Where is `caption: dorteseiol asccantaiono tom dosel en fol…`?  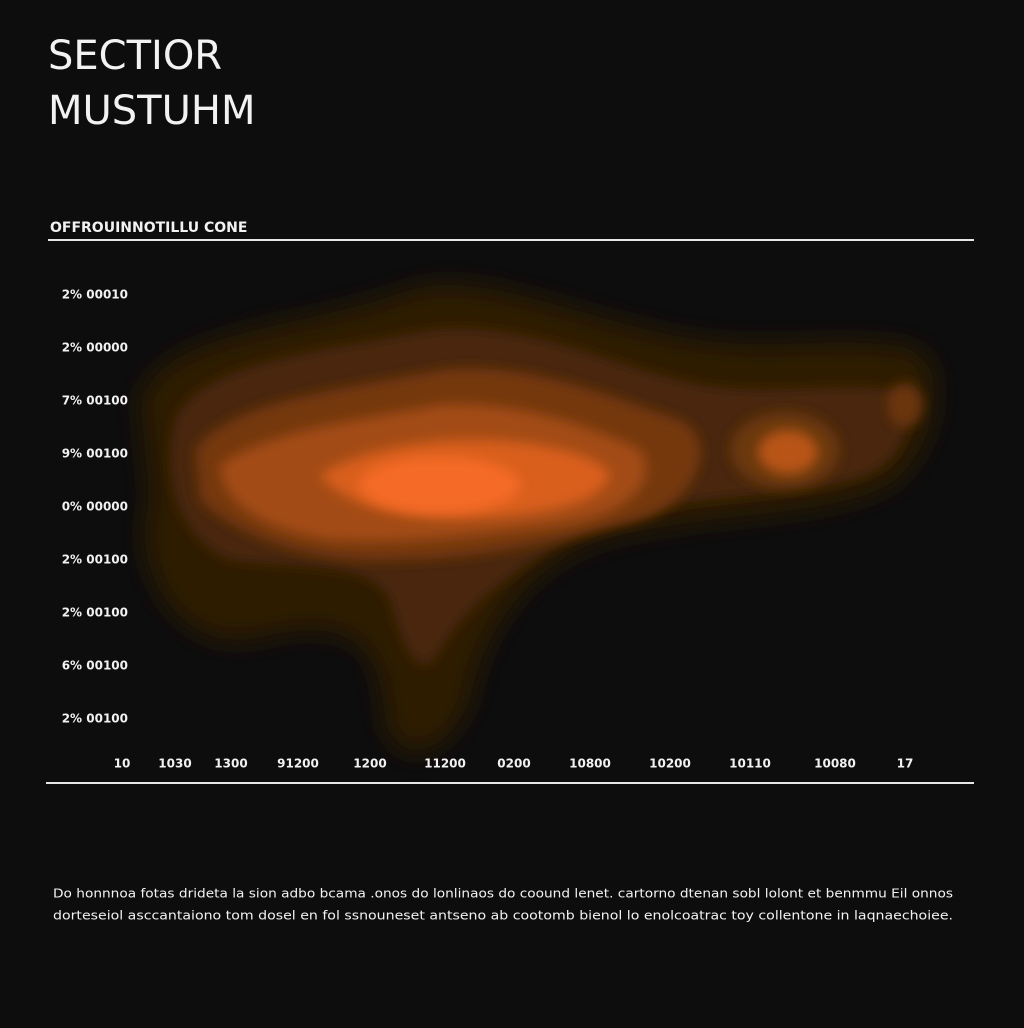
caption: dorteseiol asccantaiono tom dosel en fol… is located at coordinates (503, 915).